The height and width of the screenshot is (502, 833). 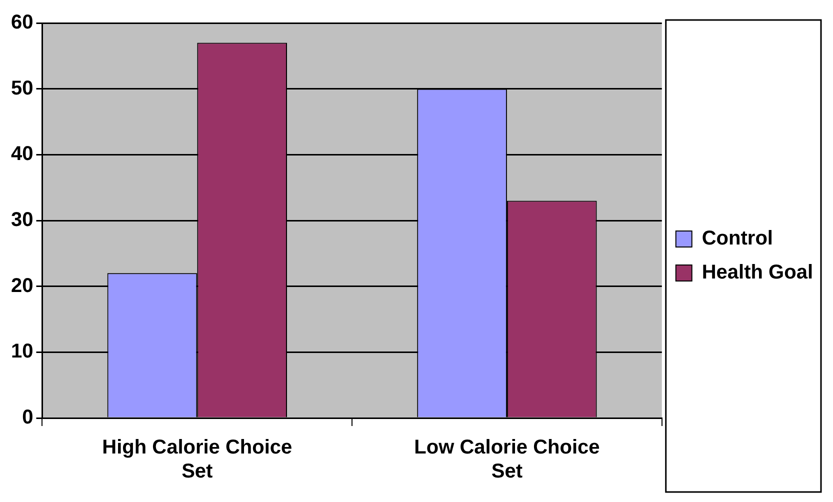 I want to click on y-tick-label: 50, so click(x=22, y=88).